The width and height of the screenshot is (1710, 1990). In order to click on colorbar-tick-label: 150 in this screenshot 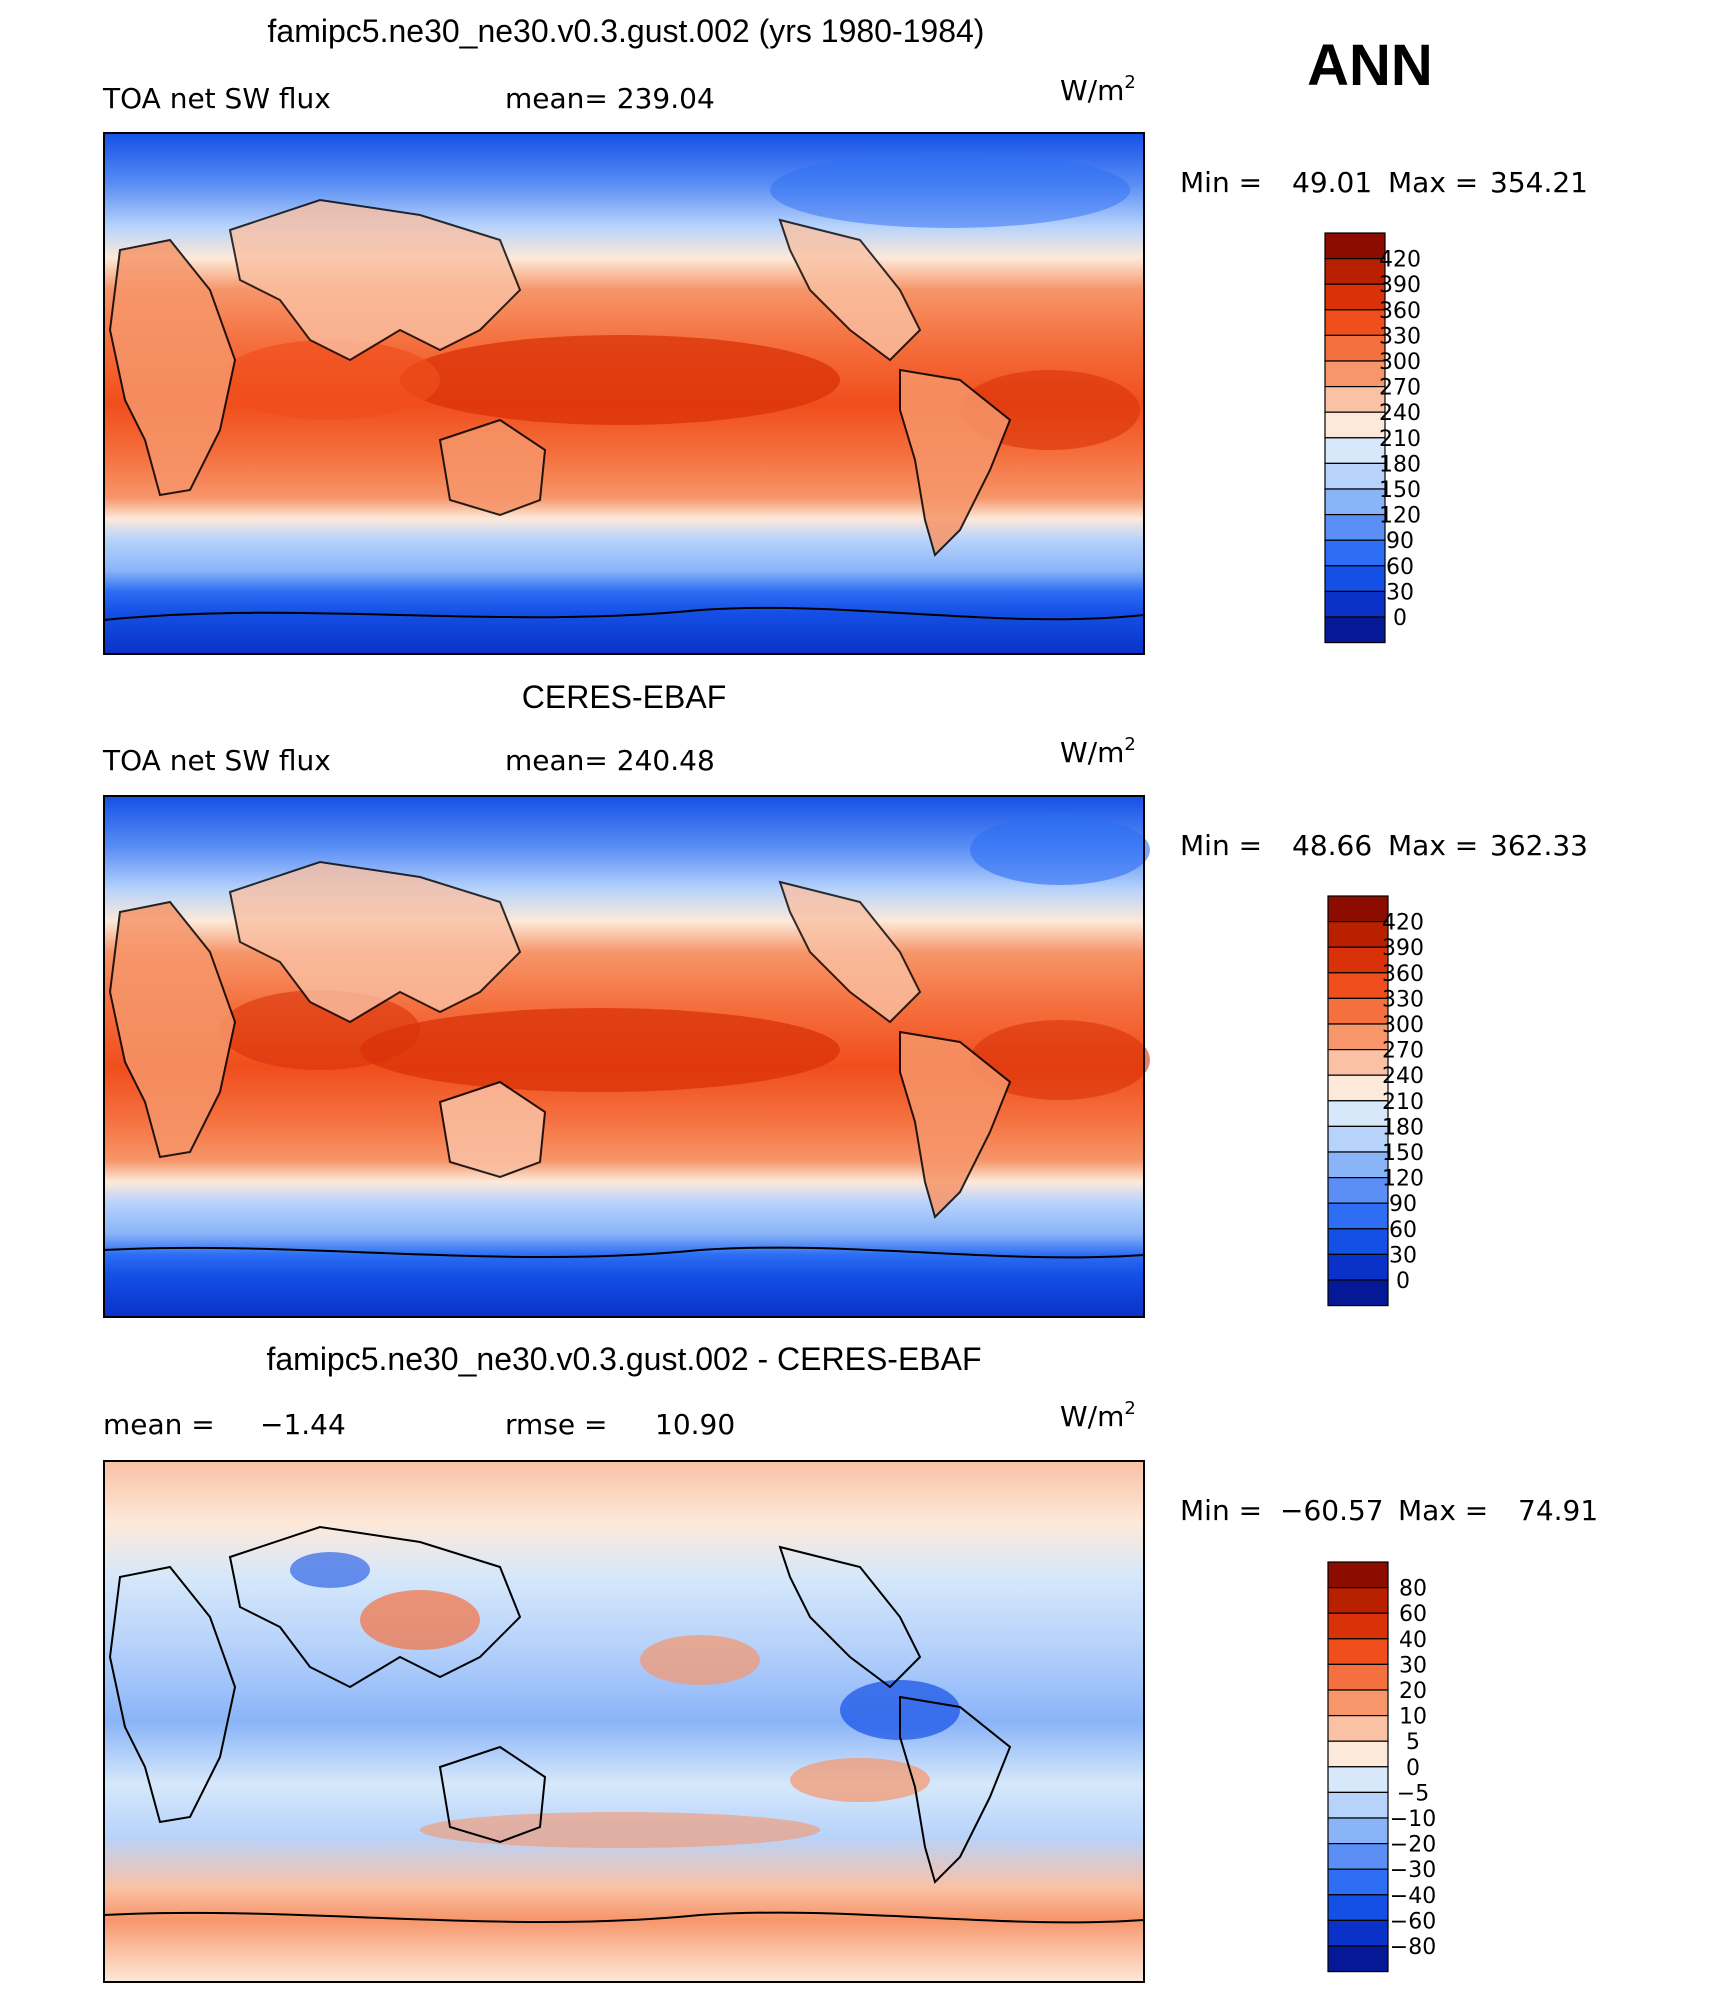, I will do `click(1400, 490)`.